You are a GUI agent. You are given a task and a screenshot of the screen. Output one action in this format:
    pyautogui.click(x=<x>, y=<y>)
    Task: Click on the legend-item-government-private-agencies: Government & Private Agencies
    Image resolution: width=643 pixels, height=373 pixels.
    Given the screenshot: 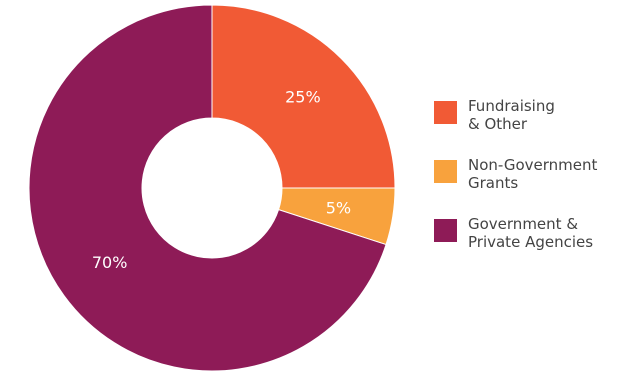 What is the action you would take?
    pyautogui.click(x=513, y=233)
    